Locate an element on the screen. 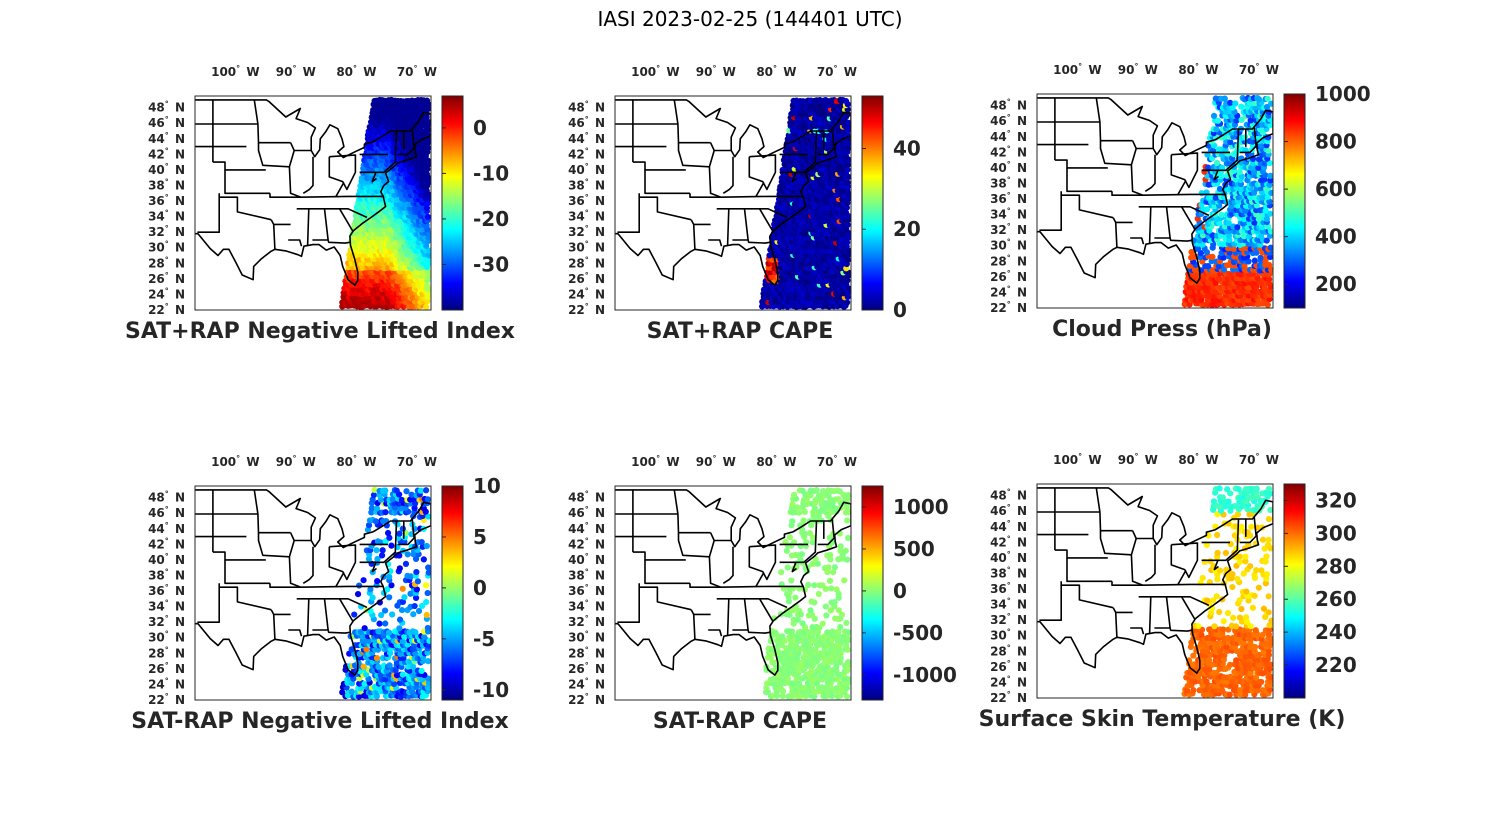 The width and height of the screenshot is (1500, 825). colorbar-tick-label: 200 is located at coordinates (1336, 284).